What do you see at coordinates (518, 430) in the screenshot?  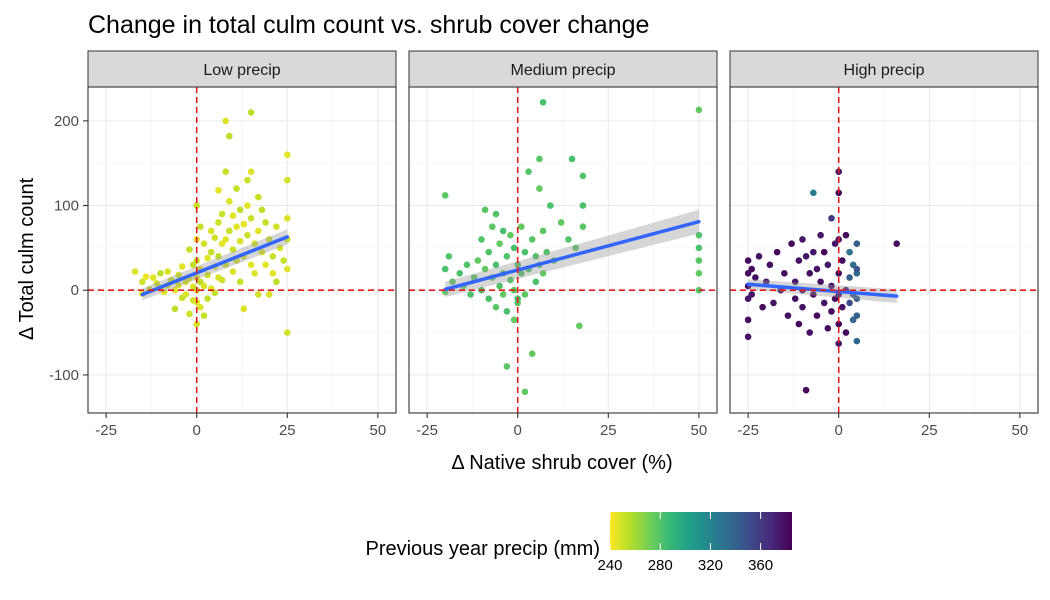 I see `x-tick-label: 0` at bounding box center [518, 430].